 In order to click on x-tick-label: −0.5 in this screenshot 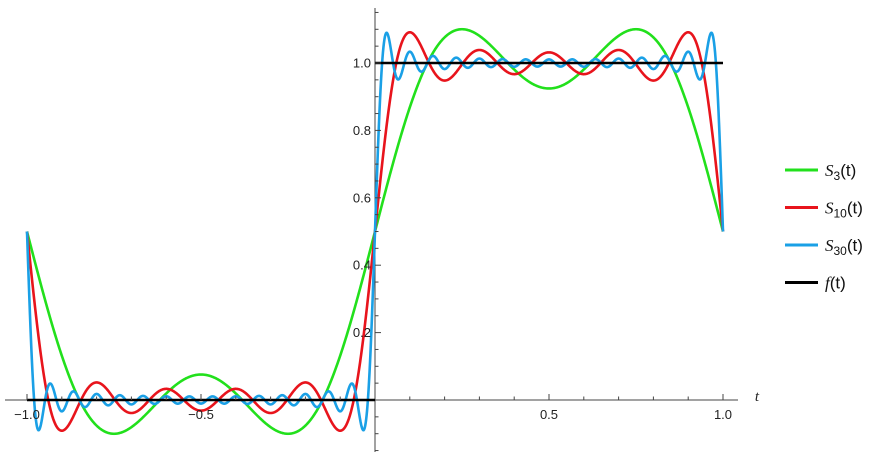, I will do `click(201, 414)`.